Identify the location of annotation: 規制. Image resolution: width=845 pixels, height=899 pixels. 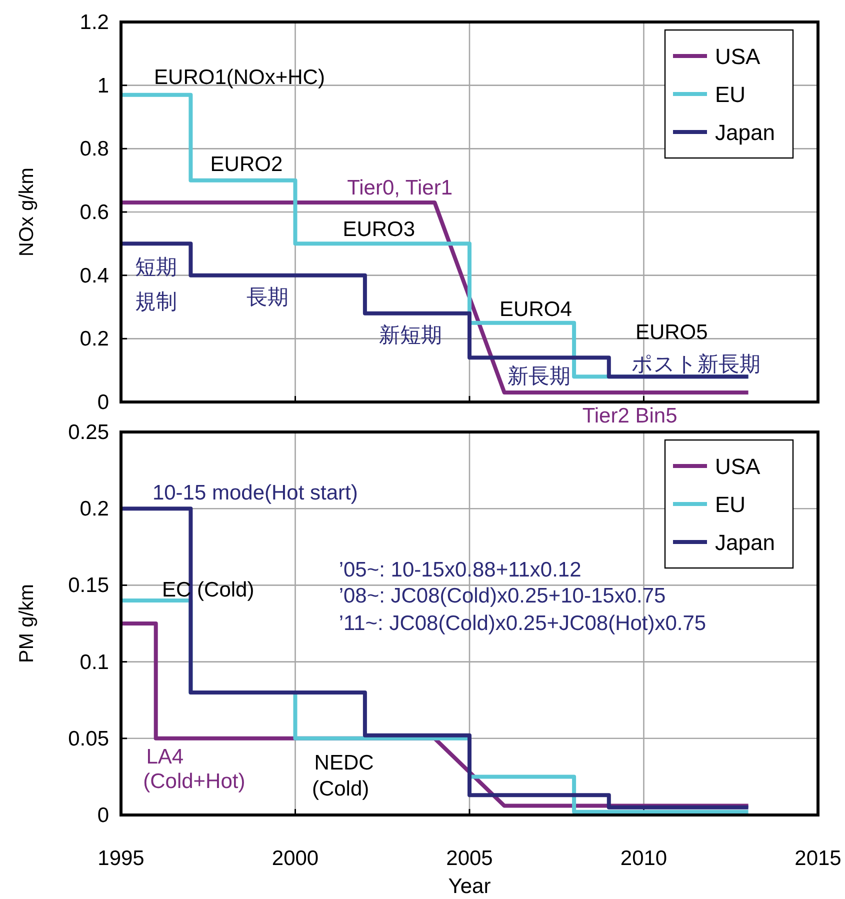
(155, 302).